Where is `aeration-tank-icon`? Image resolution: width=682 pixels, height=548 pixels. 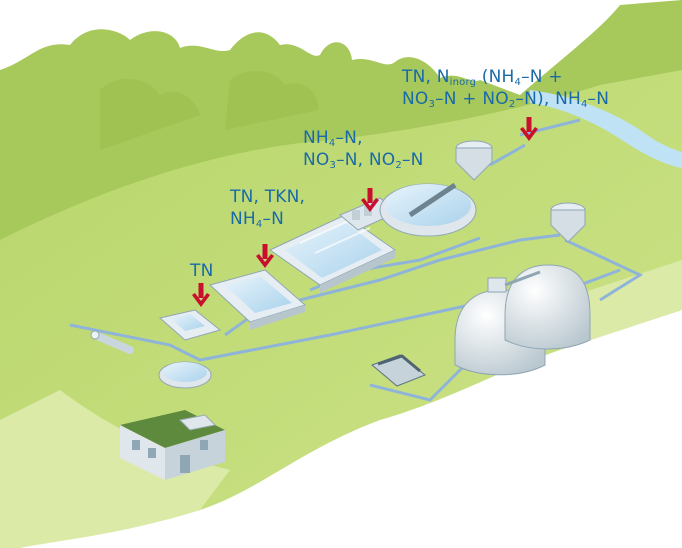 aeration-tank-icon is located at coordinates (332, 253).